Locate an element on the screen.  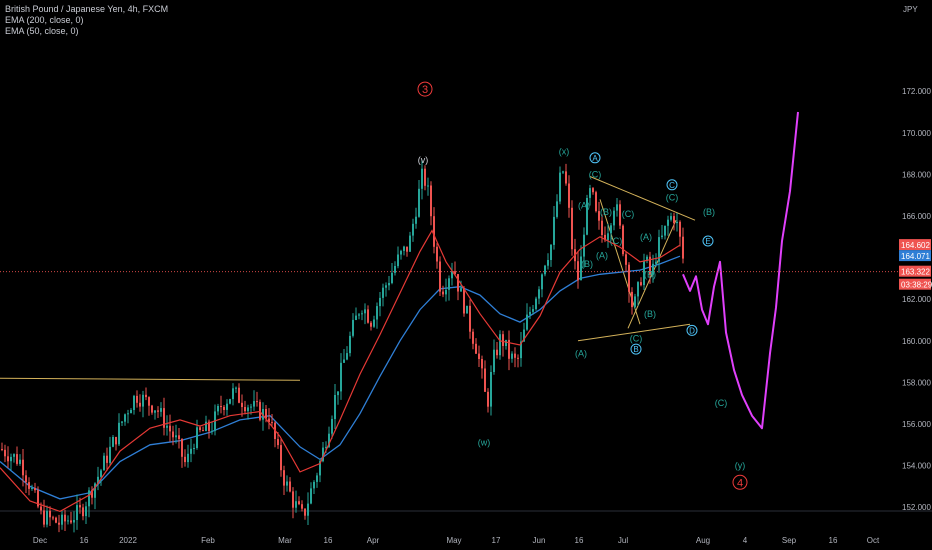
ema-200-legend: EMA (200, close, 0) is located at coordinates (44, 20).